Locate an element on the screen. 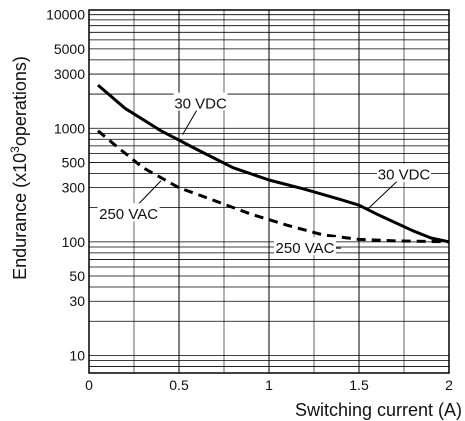 The width and height of the screenshot is (465, 421). x-tick-label: 0 is located at coordinates (89, 385).